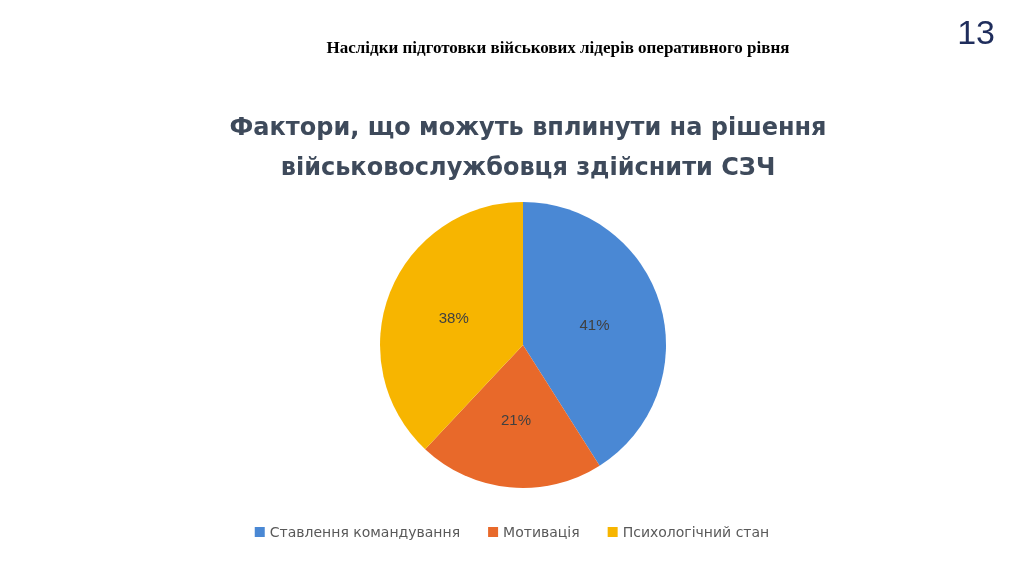 The height and width of the screenshot is (574, 1024). What do you see at coordinates (453, 318) in the screenshot?
I see `data-label: 38%` at bounding box center [453, 318].